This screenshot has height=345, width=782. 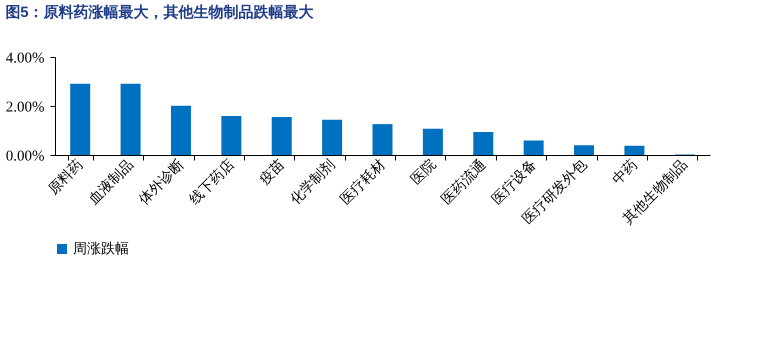 I want to click on x-tick-label: 疫苗, so click(x=272, y=172).